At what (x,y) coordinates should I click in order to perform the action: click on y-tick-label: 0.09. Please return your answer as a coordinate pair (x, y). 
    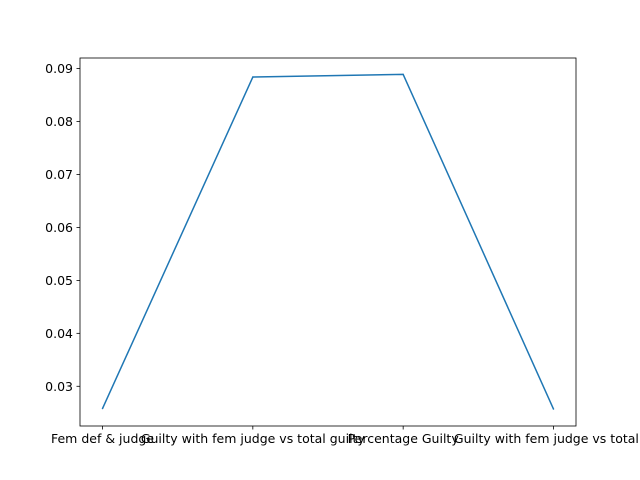
    Looking at the image, I should click on (59, 68).